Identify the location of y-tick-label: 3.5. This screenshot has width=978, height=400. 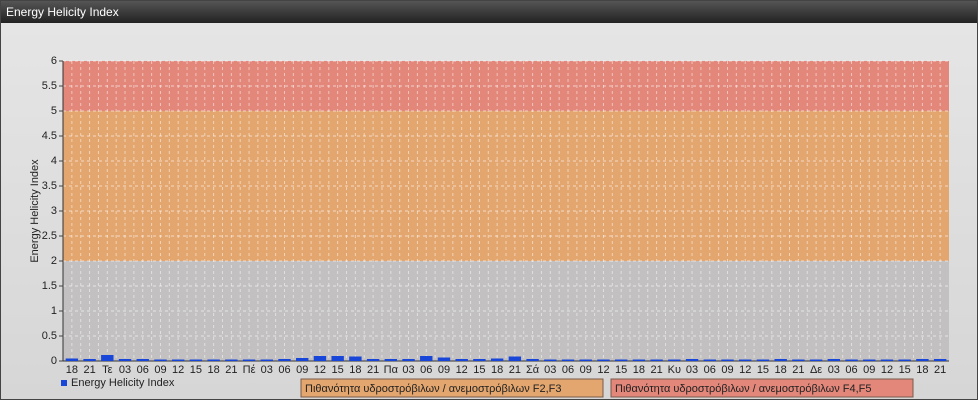
(49, 186).